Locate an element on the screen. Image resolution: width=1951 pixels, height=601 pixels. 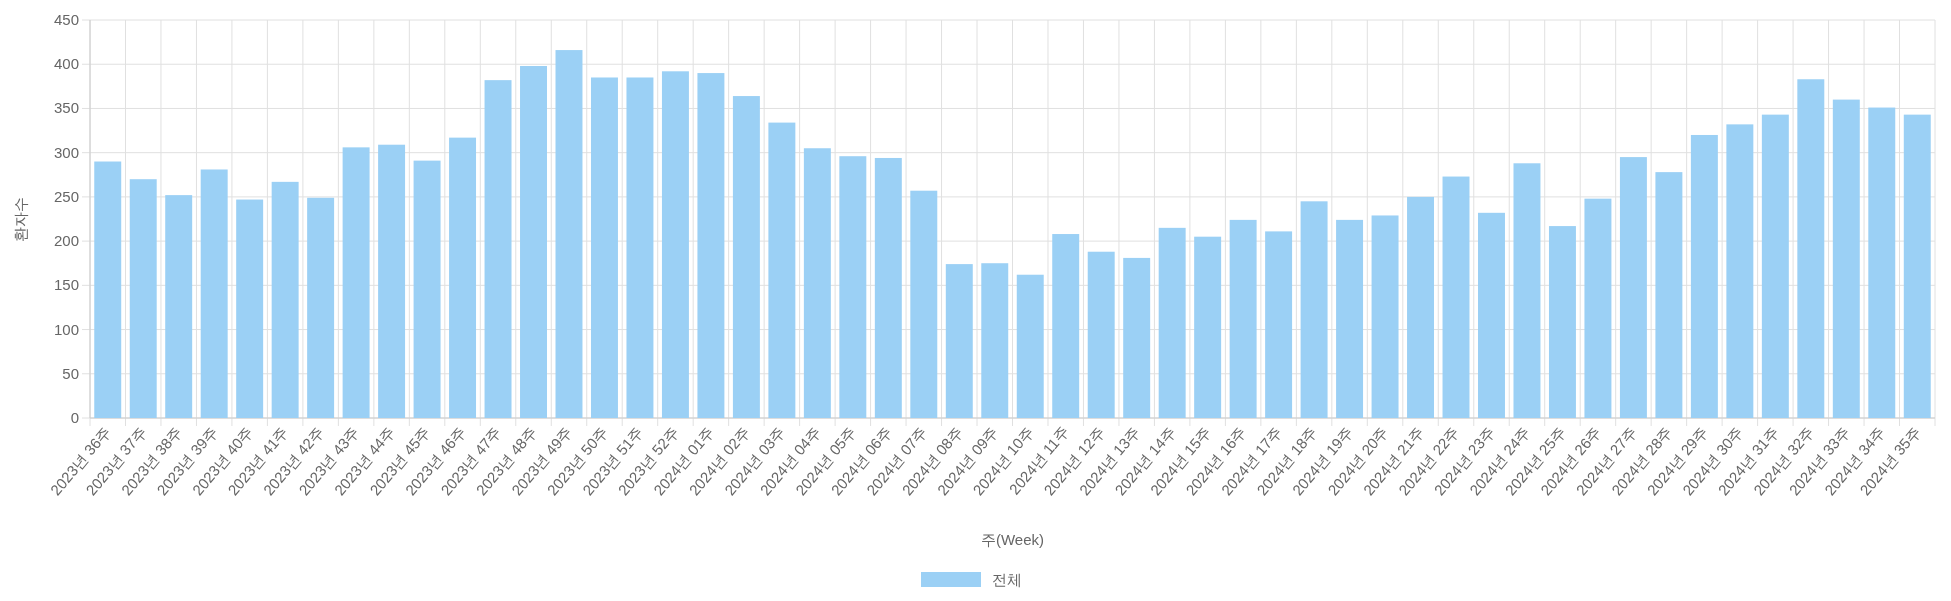
y-tick-label: 50 is located at coordinates (70, 373).